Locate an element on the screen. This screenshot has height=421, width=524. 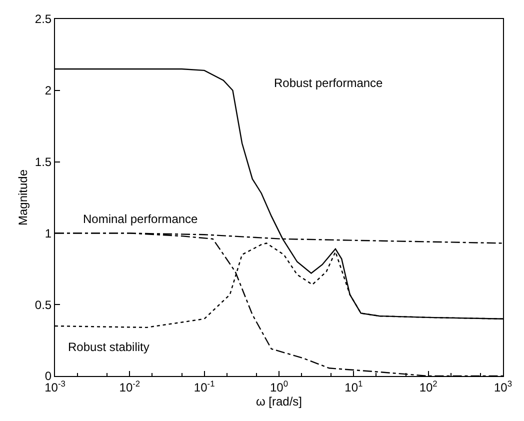
y-axis-title: Magnitude is located at coordinates (23, 197).